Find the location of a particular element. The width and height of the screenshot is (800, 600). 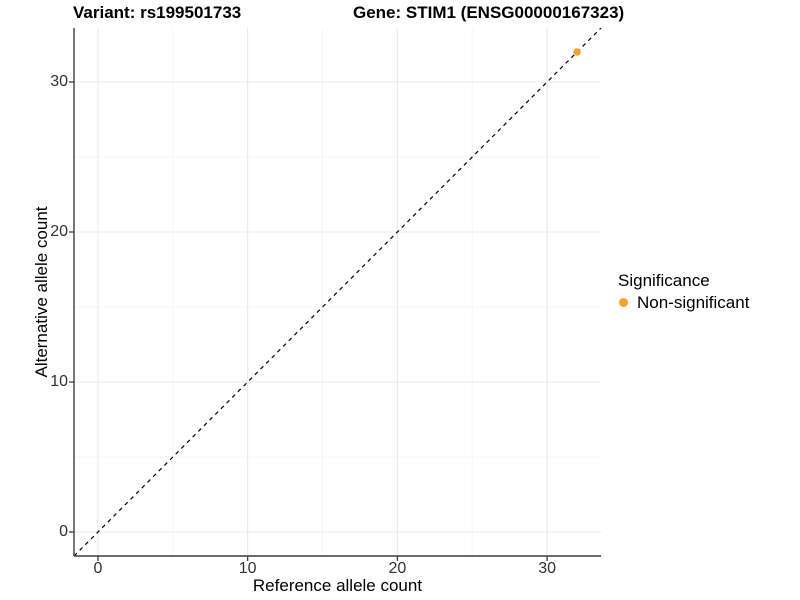

legend-item-non-significant: Non-significant is located at coordinates (680, 302).